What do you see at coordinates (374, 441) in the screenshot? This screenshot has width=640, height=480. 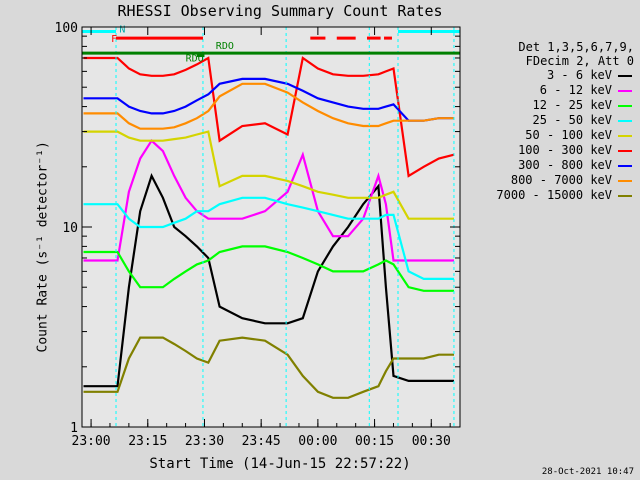 I see `x-tick-label: 00:15` at bounding box center [374, 441].